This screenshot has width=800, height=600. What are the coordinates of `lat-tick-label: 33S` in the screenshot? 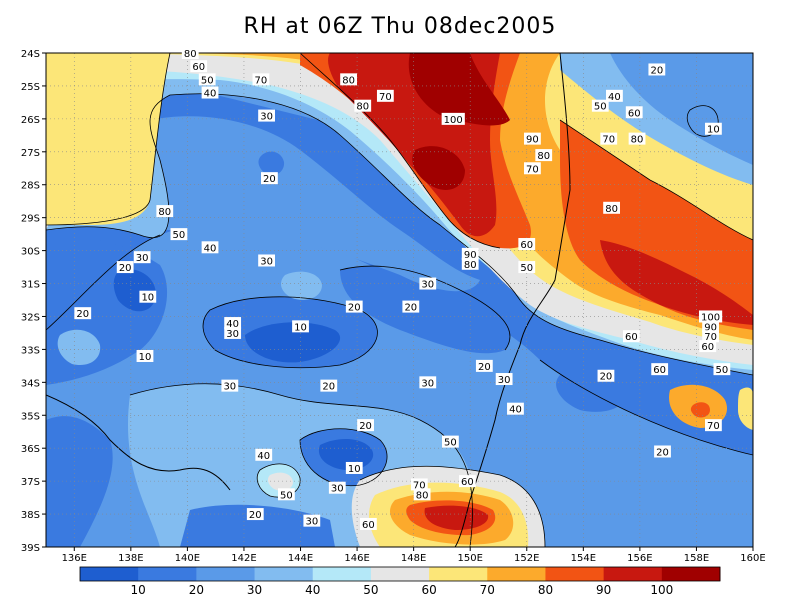 It's located at (30, 350).